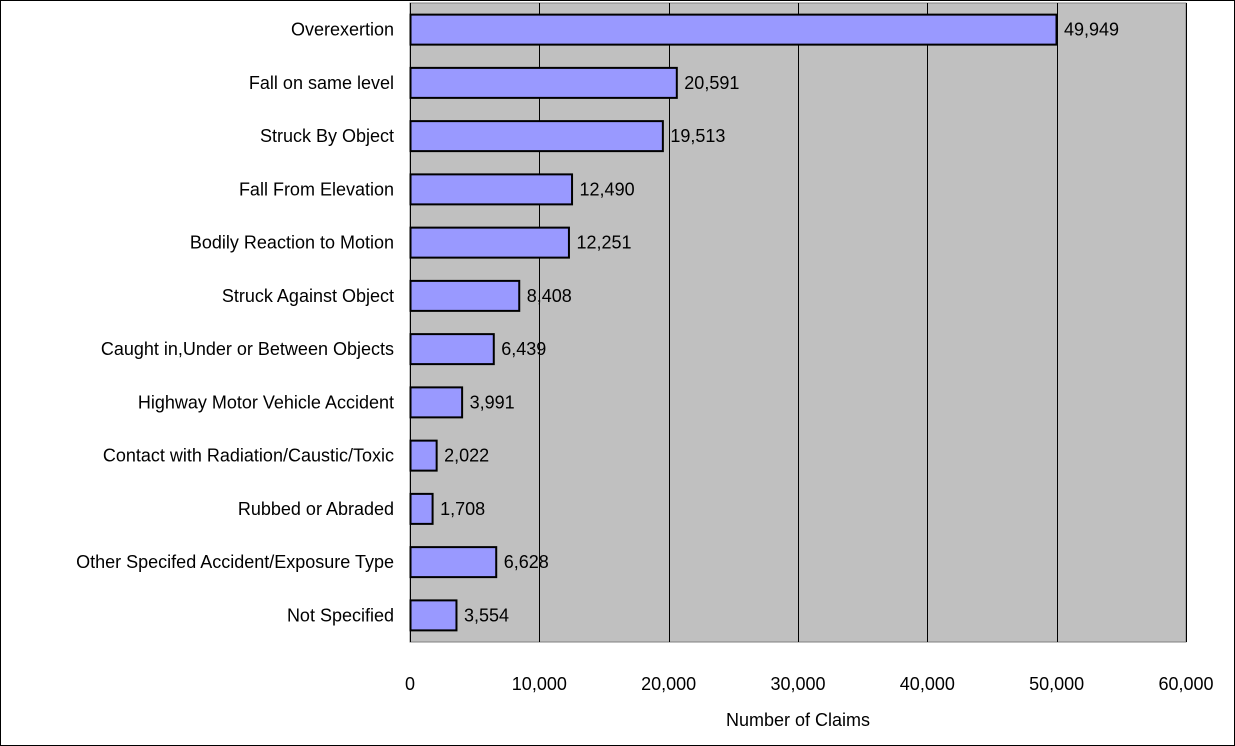  What do you see at coordinates (321, 83) in the screenshot?
I see `category-label: Fall on same level` at bounding box center [321, 83].